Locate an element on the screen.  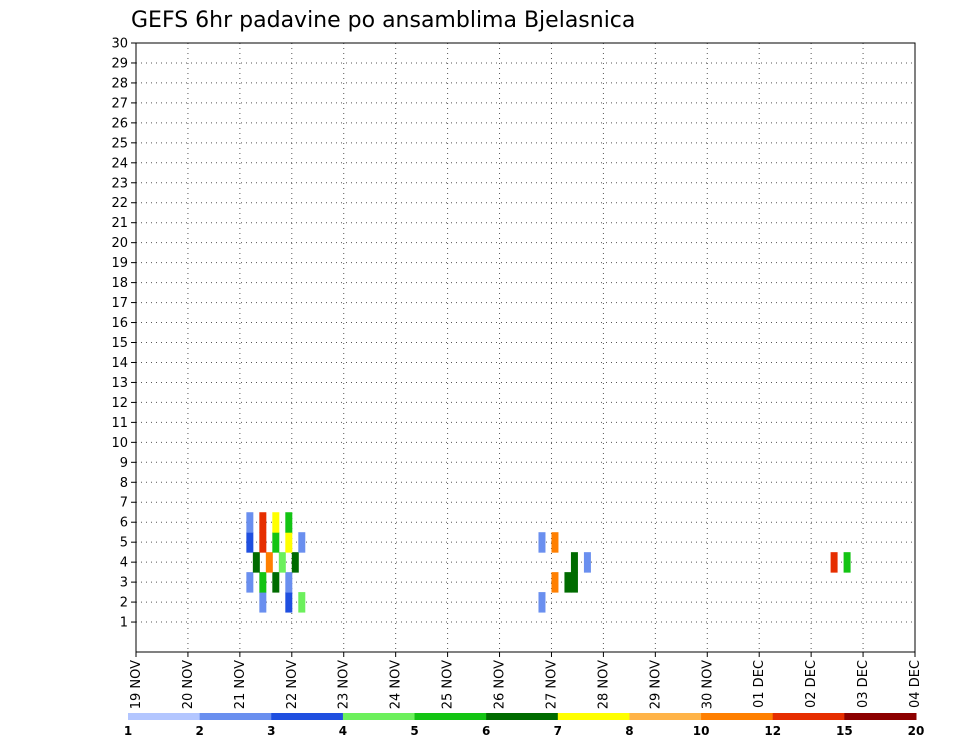
y-tick-label: 3 is located at coordinates (124, 583).